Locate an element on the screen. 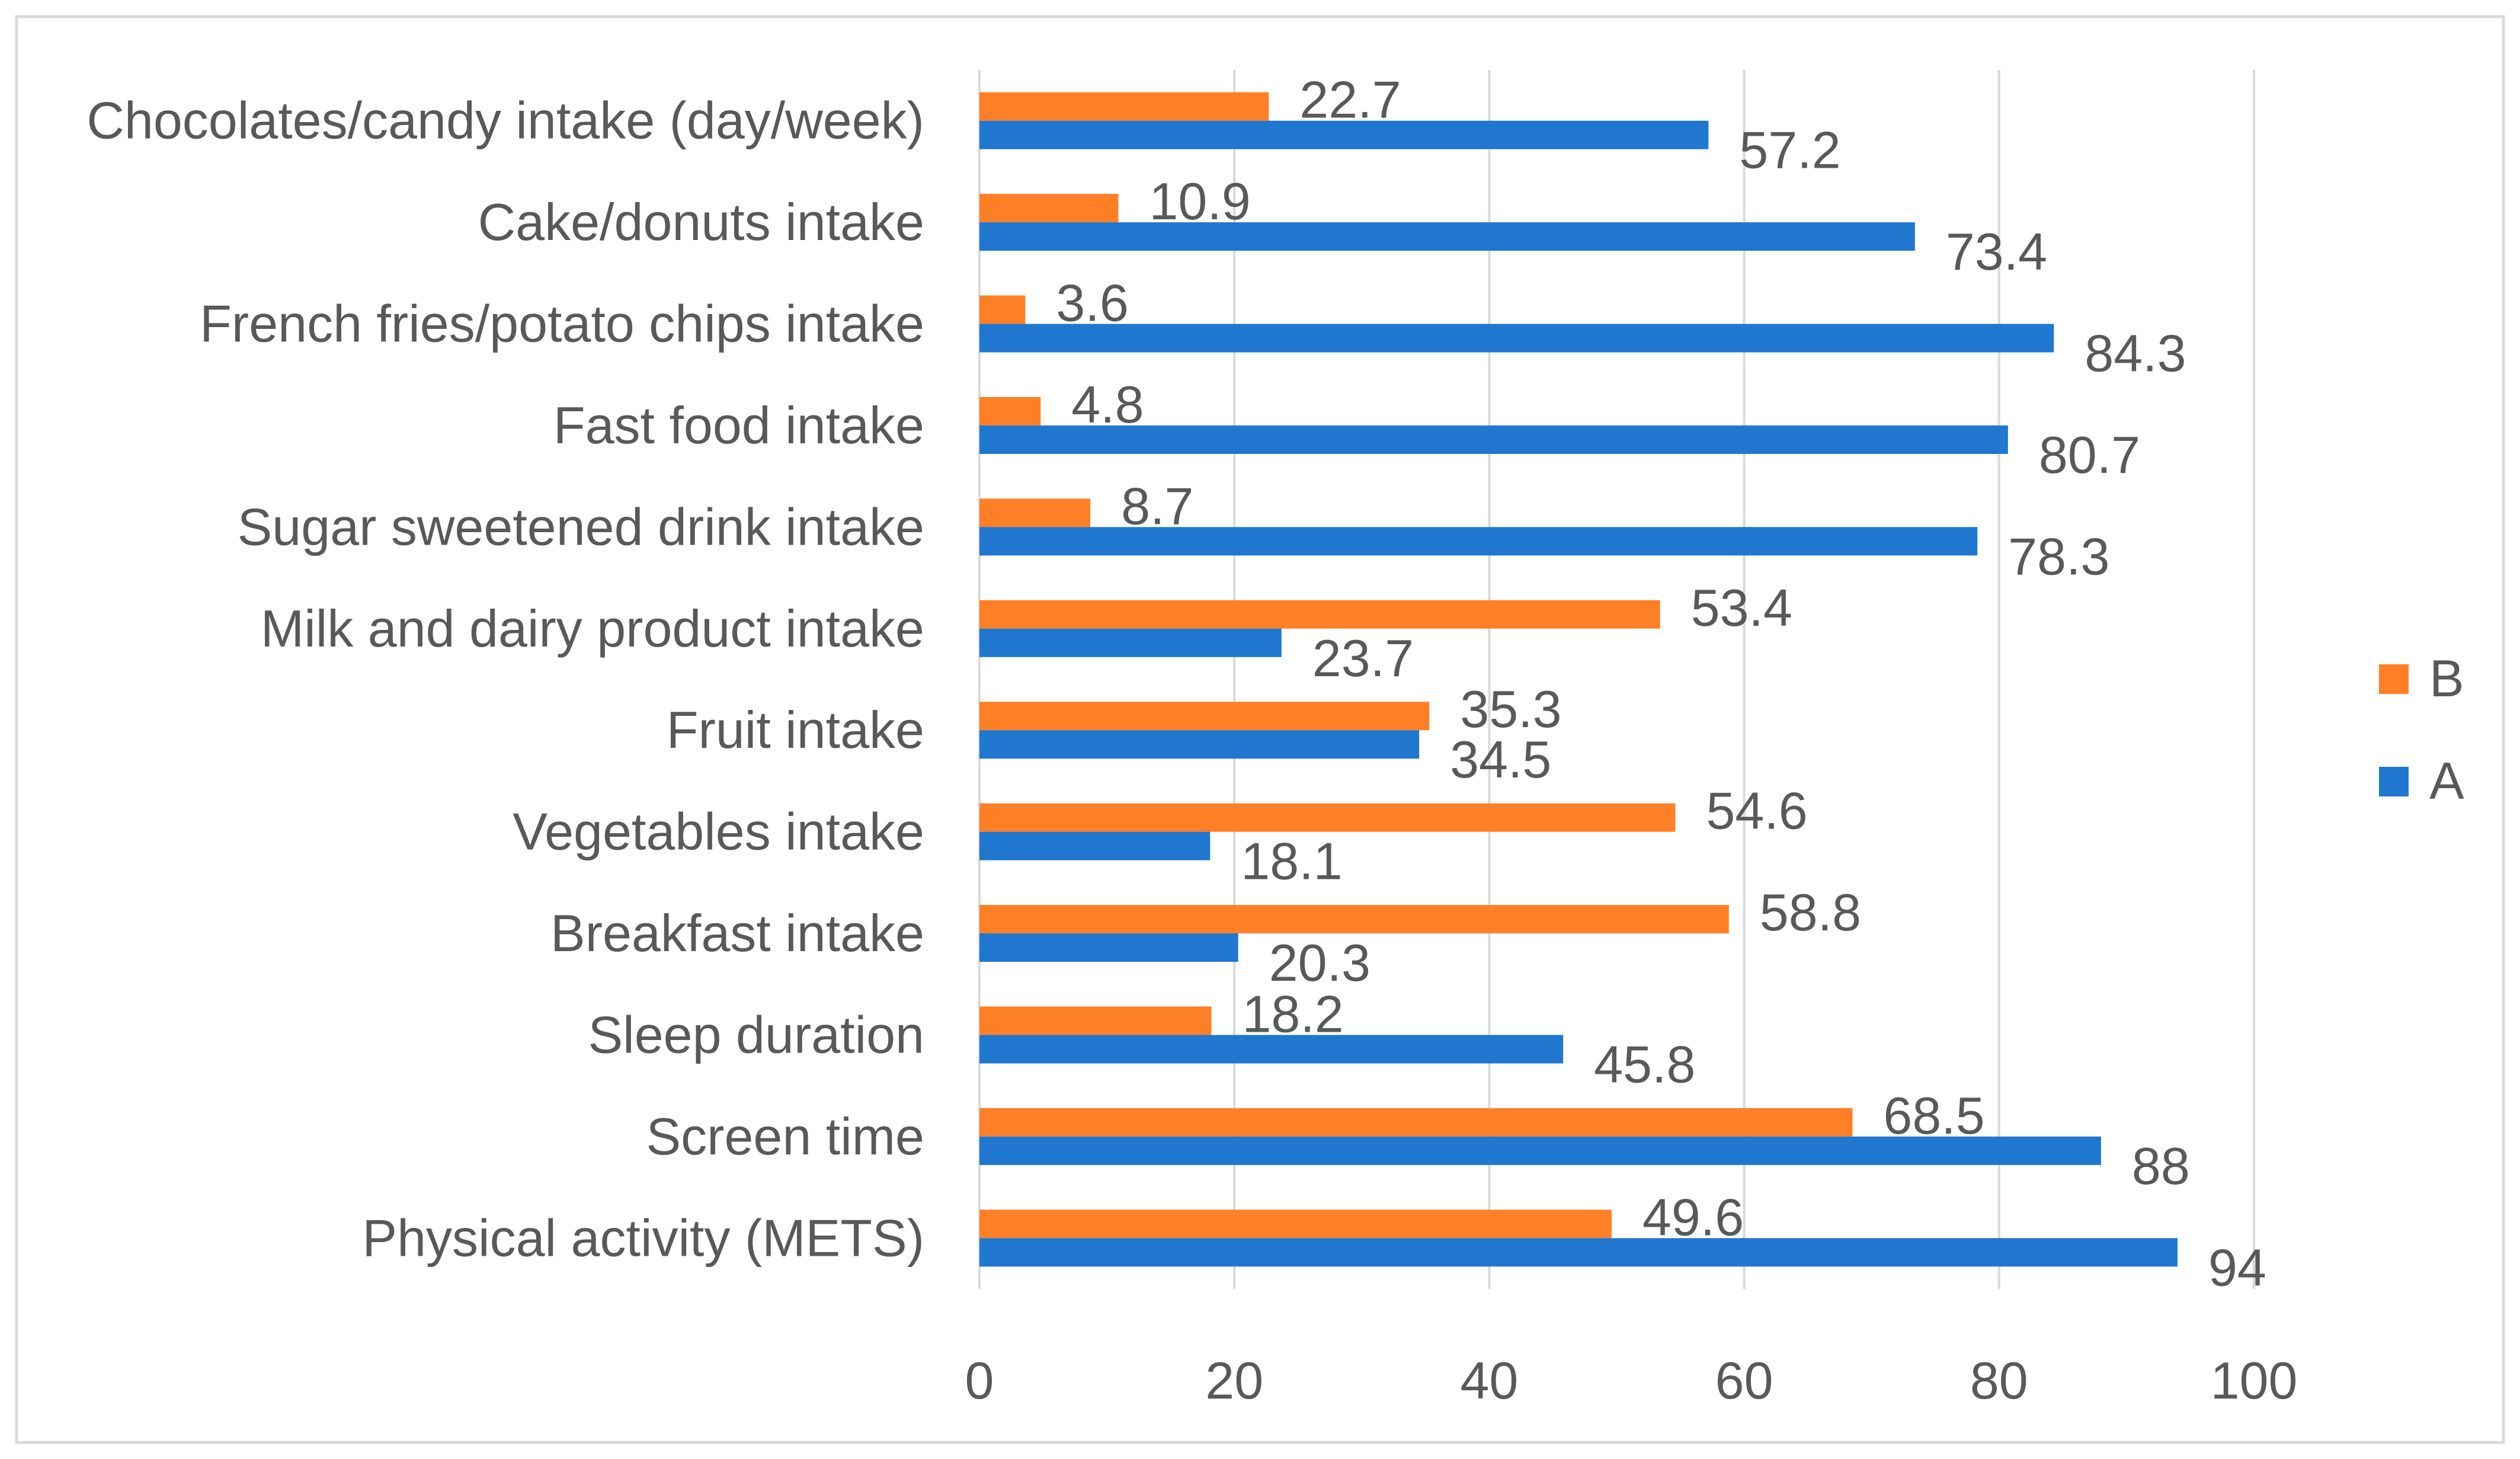 This screenshot has height=1459, width=2520. legend-swatch-a is located at coordinates (2394, 781).